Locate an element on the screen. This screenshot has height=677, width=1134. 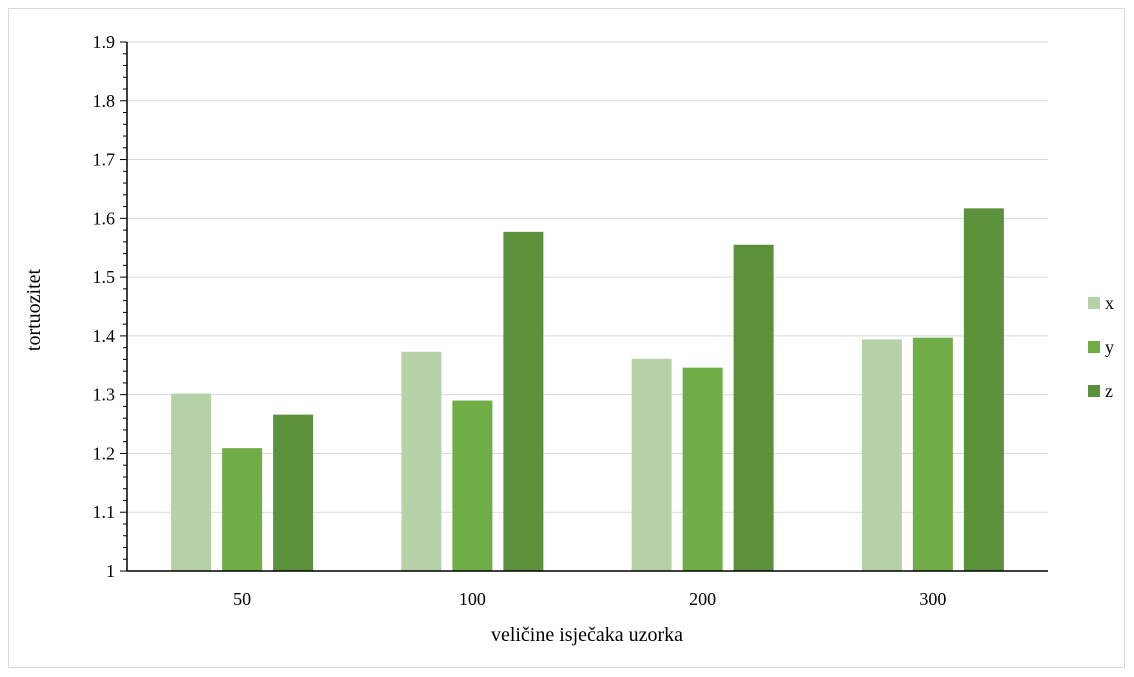
y-tick-label: 1.9 is located at coordinates (104, 42).